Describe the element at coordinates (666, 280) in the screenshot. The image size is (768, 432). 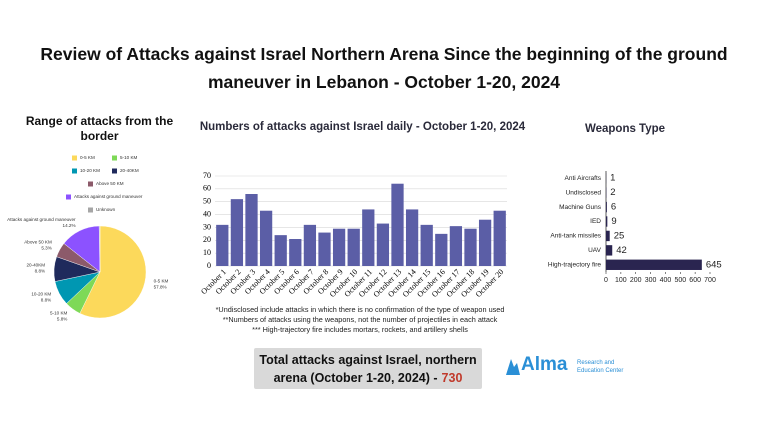
I see `x-tick-label: 400` at that location.